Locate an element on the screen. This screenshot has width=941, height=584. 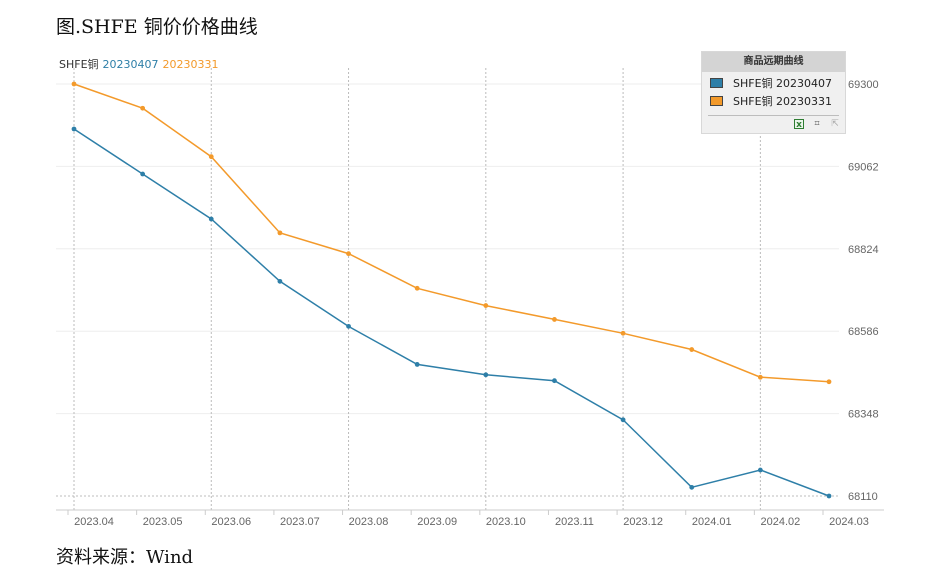
x-tick-label: 2023.04 is located at coordinates (94, 522).